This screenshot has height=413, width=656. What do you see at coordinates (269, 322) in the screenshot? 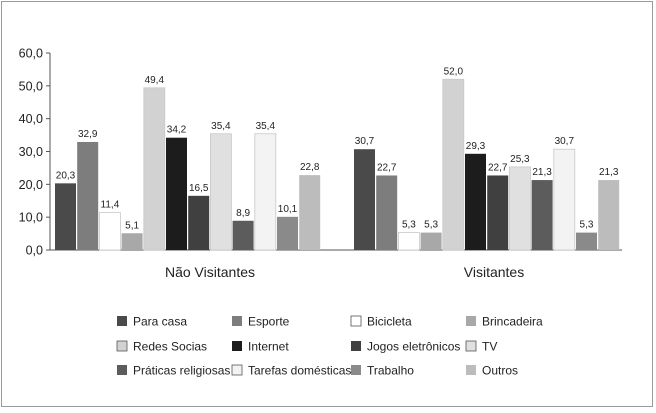
I see `legend-label: Esporte` at bounding box center [269, 322].